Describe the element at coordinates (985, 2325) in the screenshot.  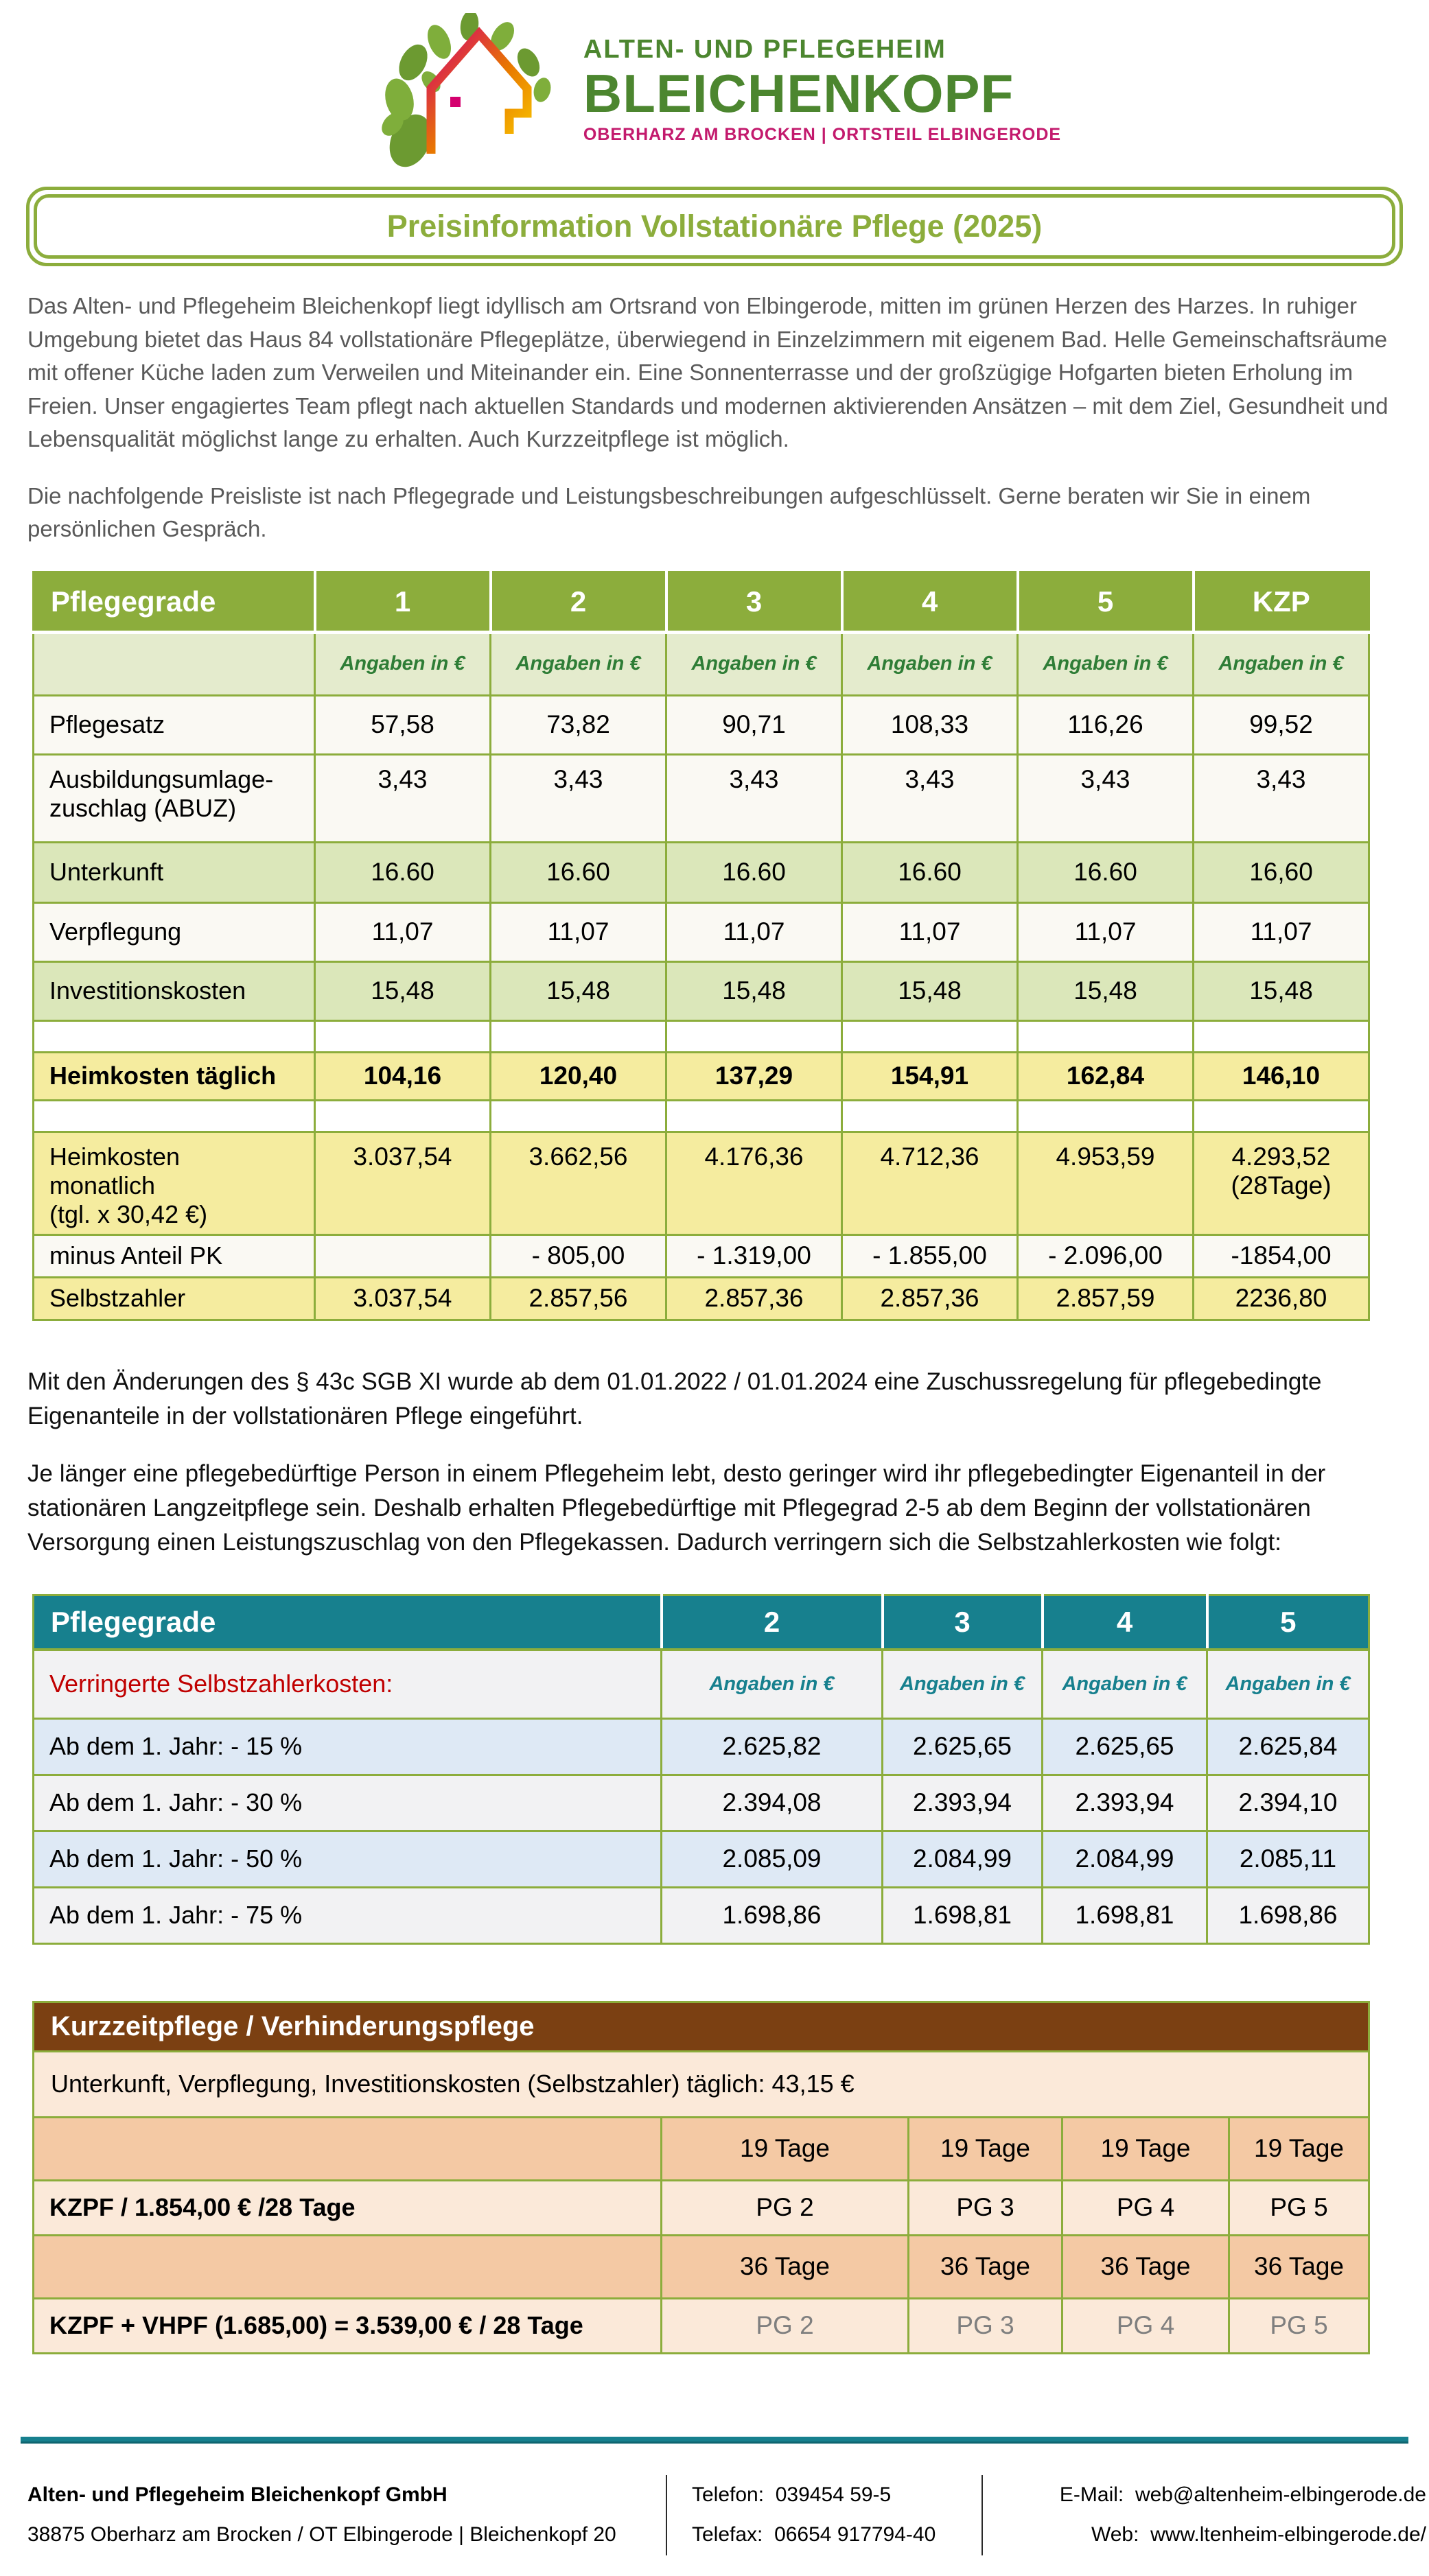
I see `value-cell: PG 3` at that location.